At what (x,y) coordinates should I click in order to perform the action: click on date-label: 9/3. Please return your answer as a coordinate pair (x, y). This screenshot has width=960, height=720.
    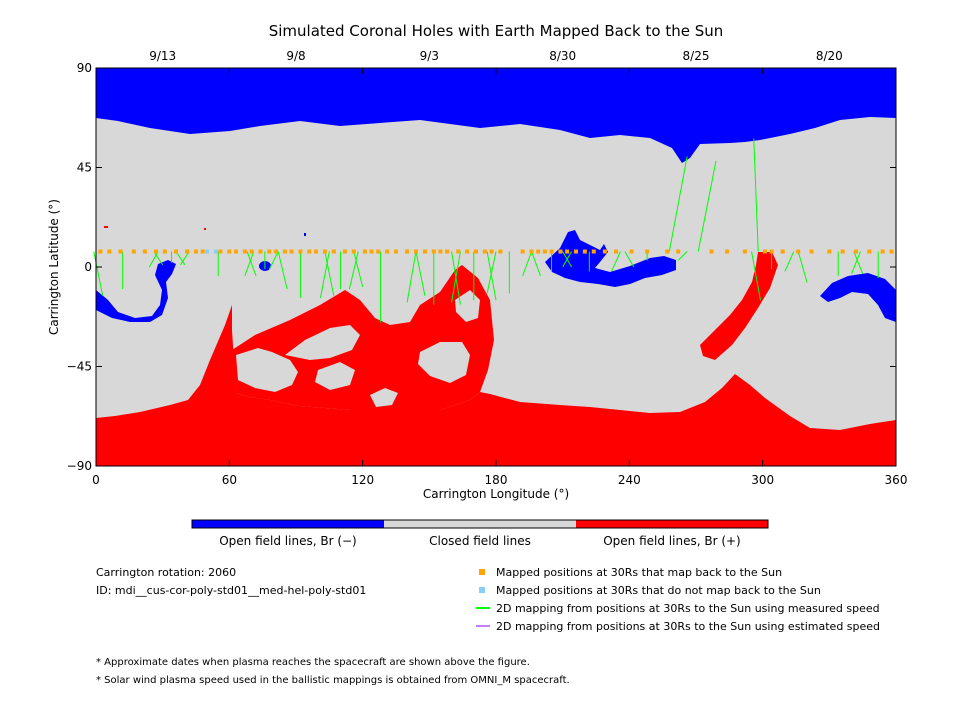
    Looking at the image, I should click on (429, 56).